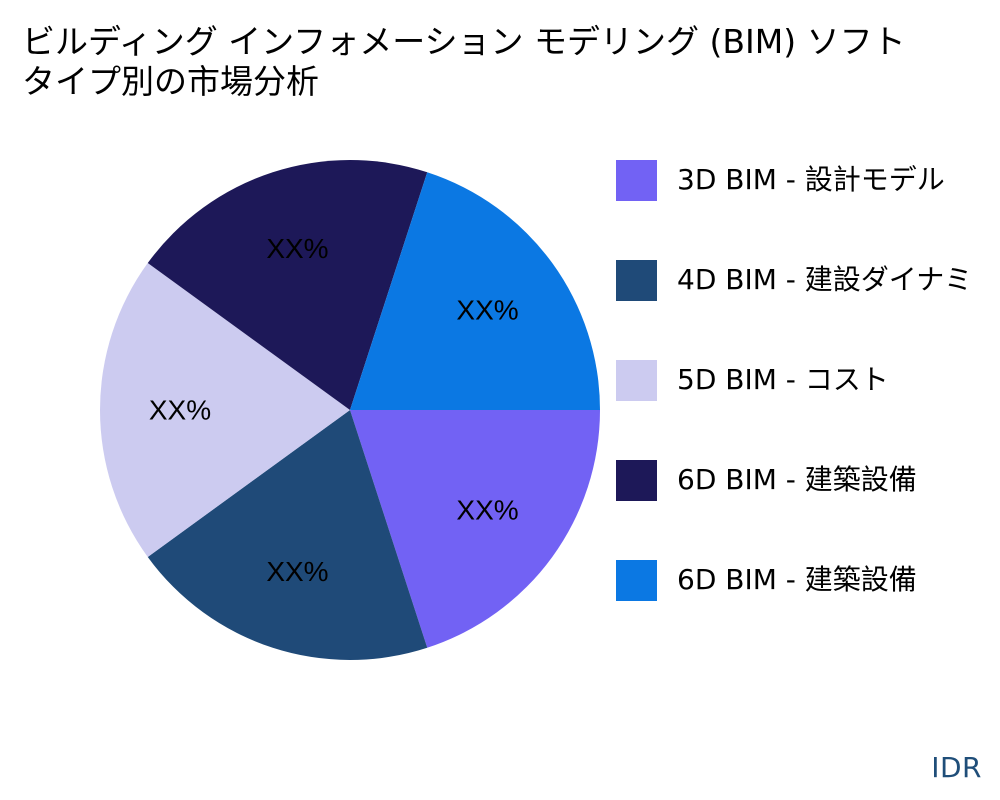 The height and width of the screenshot is (800, 1000). I want to click on watermark: IDR, so click(956, 767).